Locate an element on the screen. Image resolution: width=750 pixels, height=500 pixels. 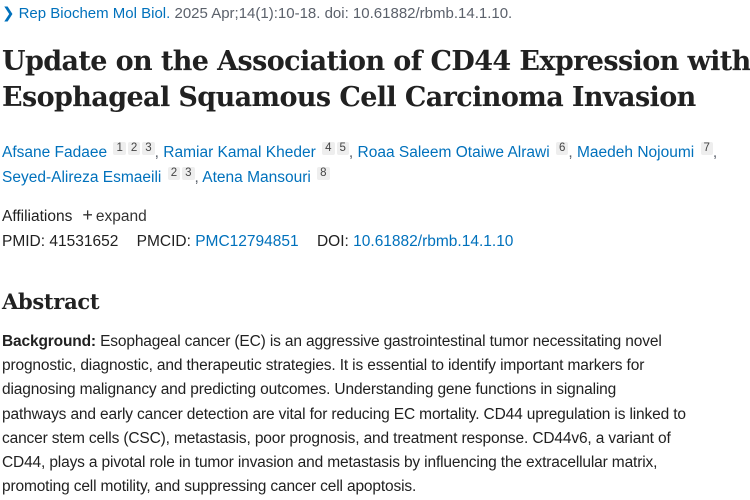
affiliation-ref: 8 is located at coordinates (323, 173).